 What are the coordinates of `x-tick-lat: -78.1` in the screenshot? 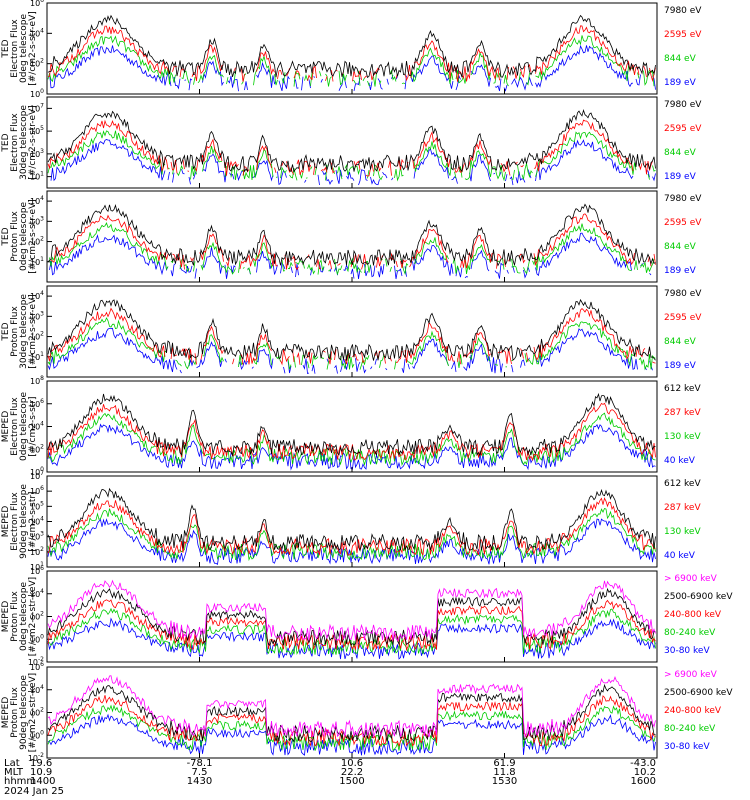 It's located at (200, 763).